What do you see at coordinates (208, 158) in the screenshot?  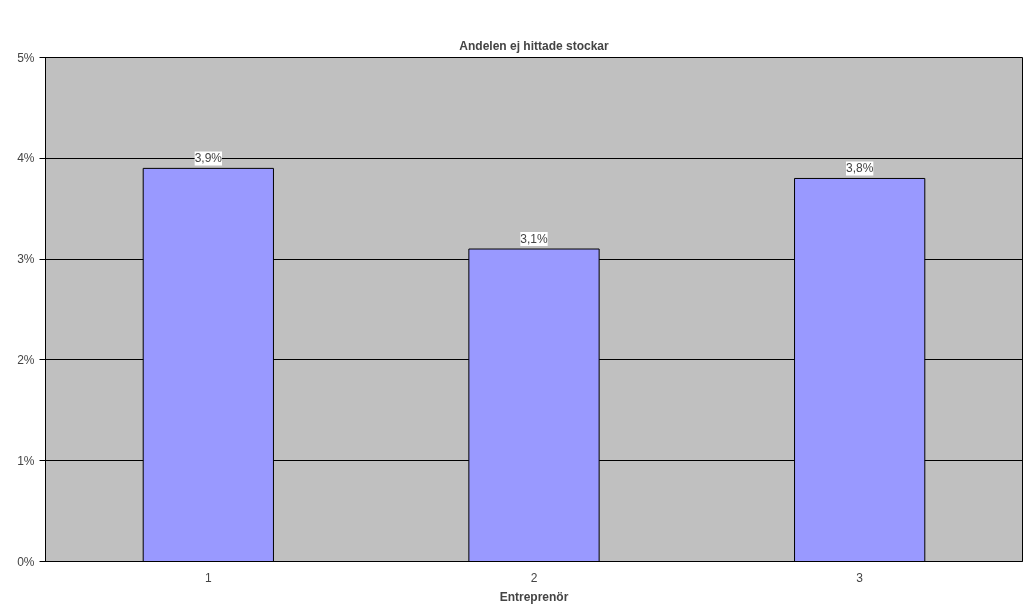 I see `data-label: 3,9%` at bounding box center [208, 158].